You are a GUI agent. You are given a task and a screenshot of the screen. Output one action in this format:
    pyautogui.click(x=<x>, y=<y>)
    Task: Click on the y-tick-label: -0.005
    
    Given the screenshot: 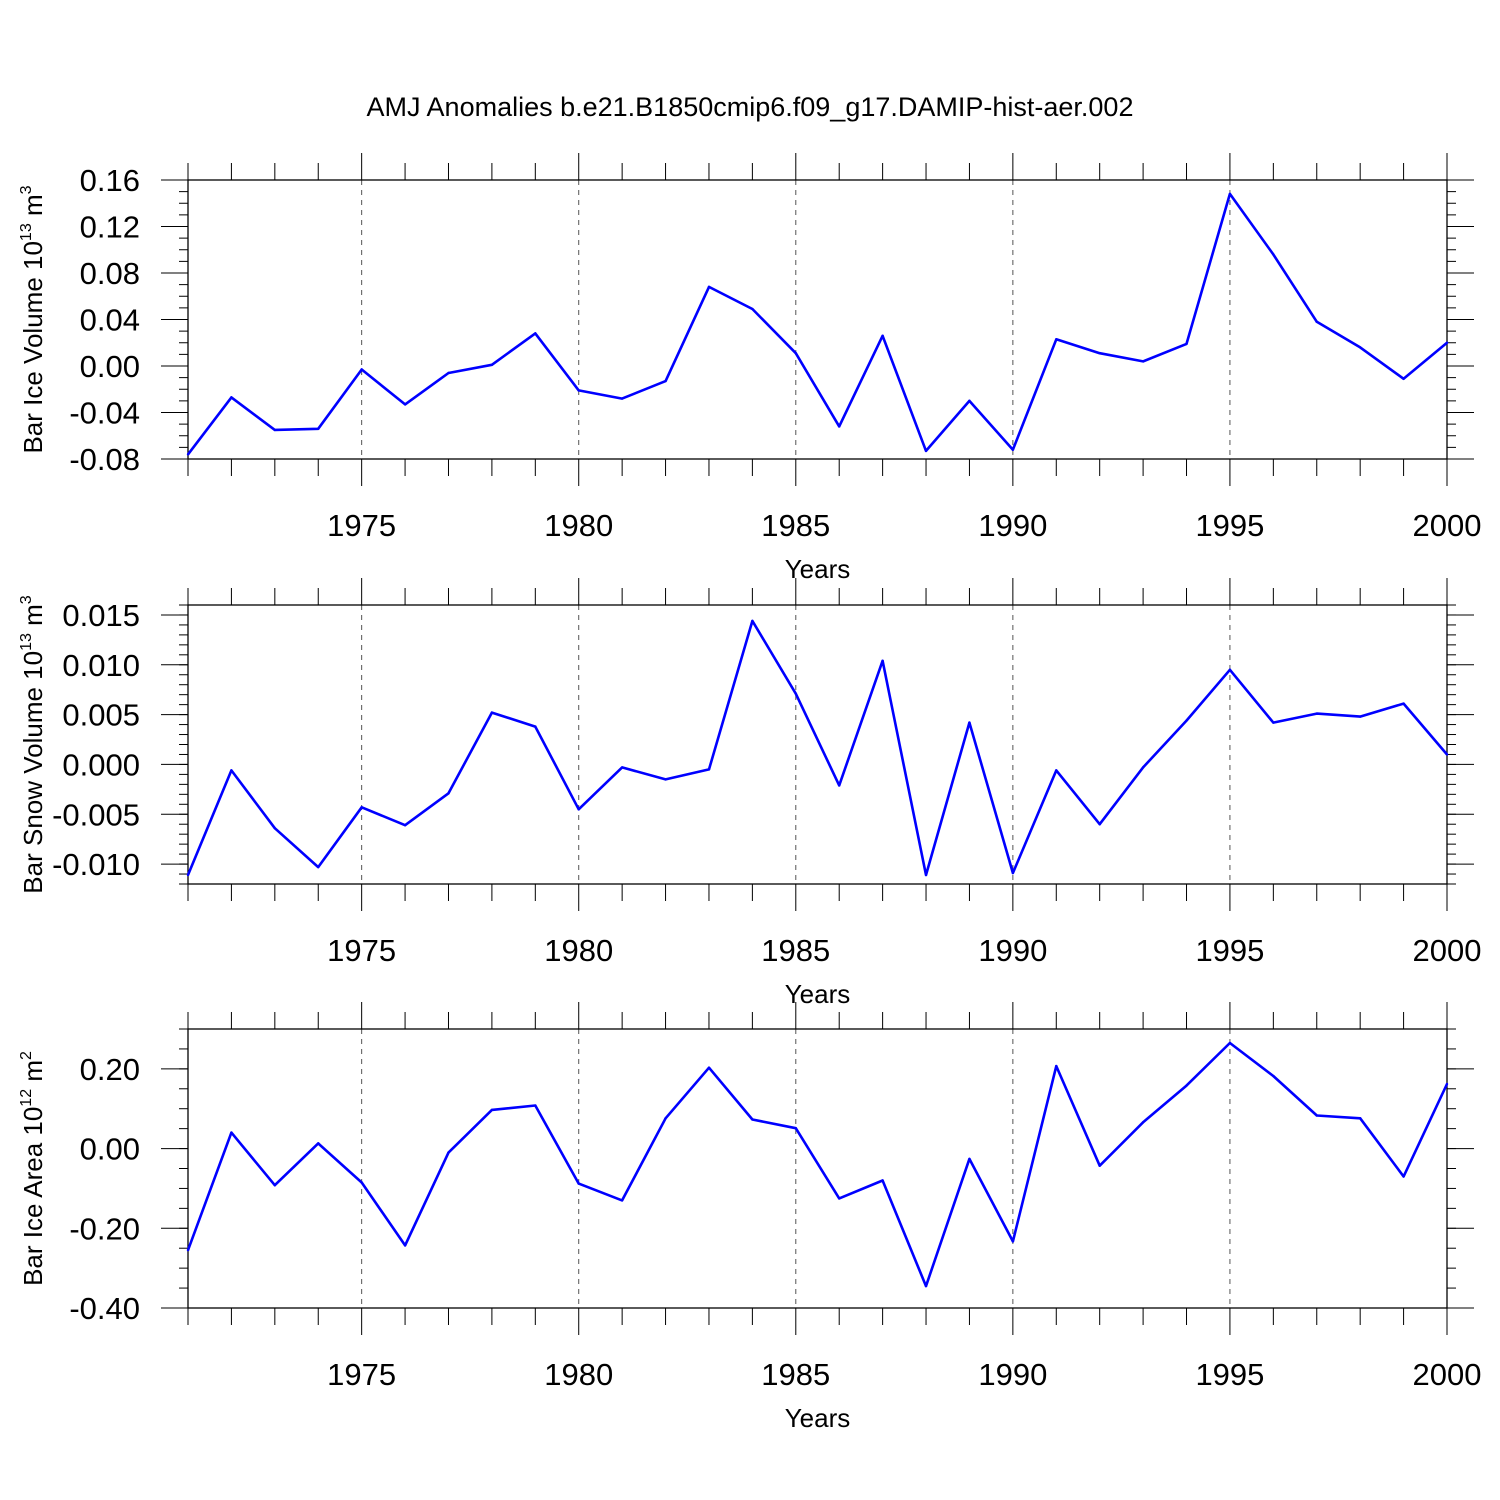 What is the action you would take?
    pyautogui.click(x=96, y=814)
    